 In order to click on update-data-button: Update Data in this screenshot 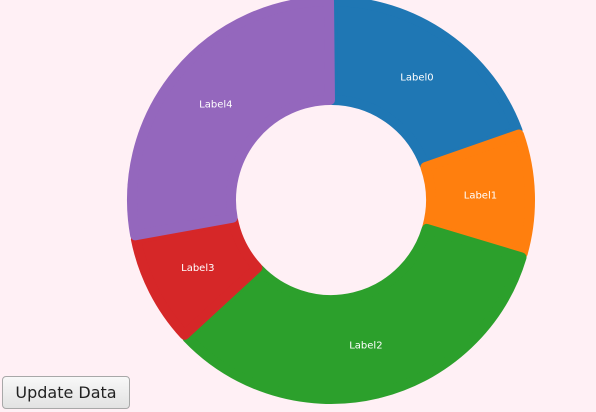, I will do `click(66, 392)`.